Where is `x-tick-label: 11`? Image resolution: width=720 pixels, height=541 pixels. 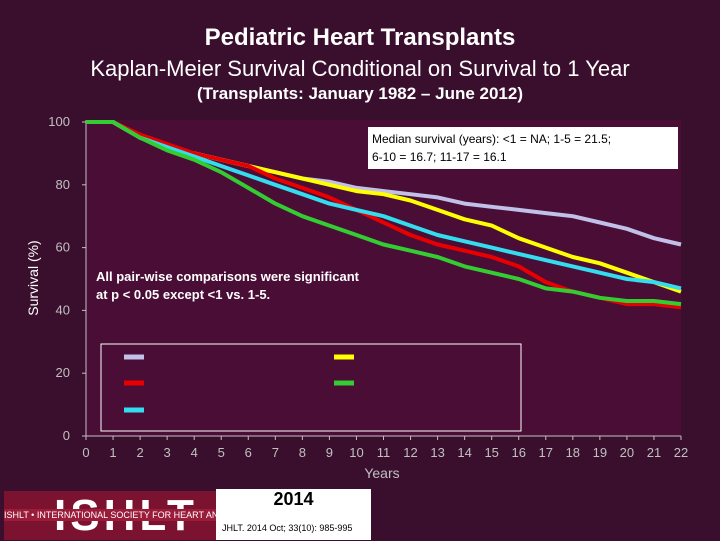 x-tick-label: 11 is located at coordinates (384, 452).